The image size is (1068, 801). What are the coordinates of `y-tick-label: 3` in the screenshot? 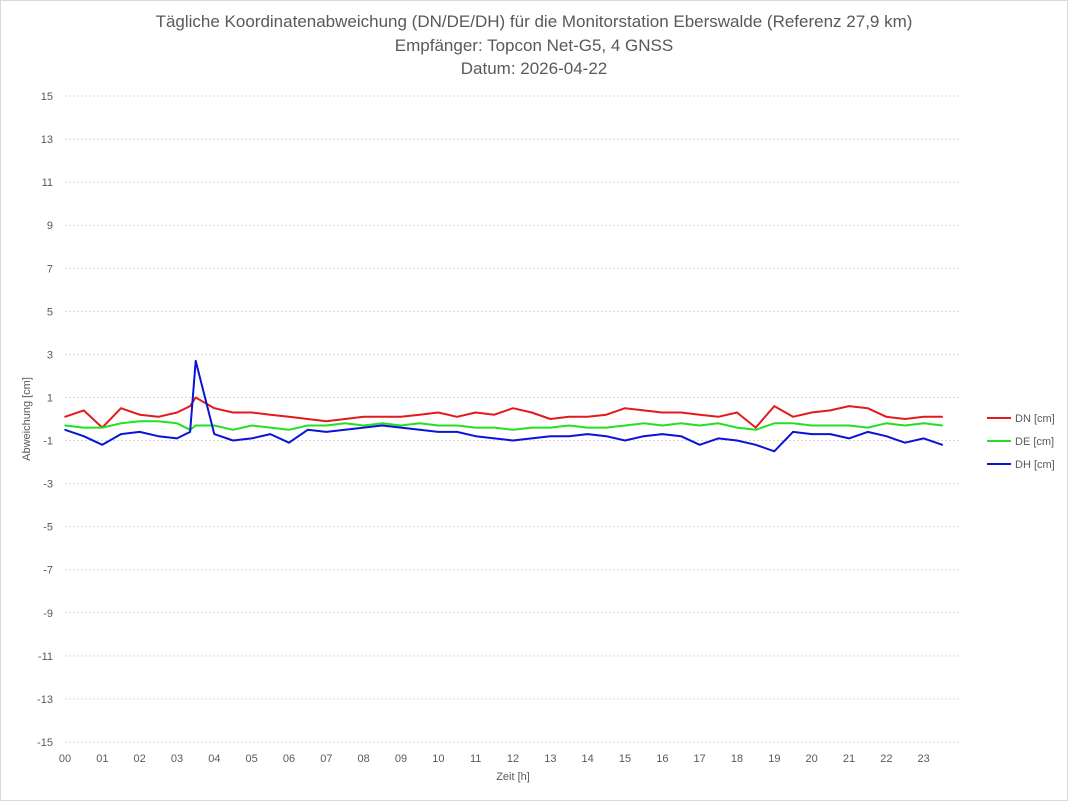 It's located at (50, 355).